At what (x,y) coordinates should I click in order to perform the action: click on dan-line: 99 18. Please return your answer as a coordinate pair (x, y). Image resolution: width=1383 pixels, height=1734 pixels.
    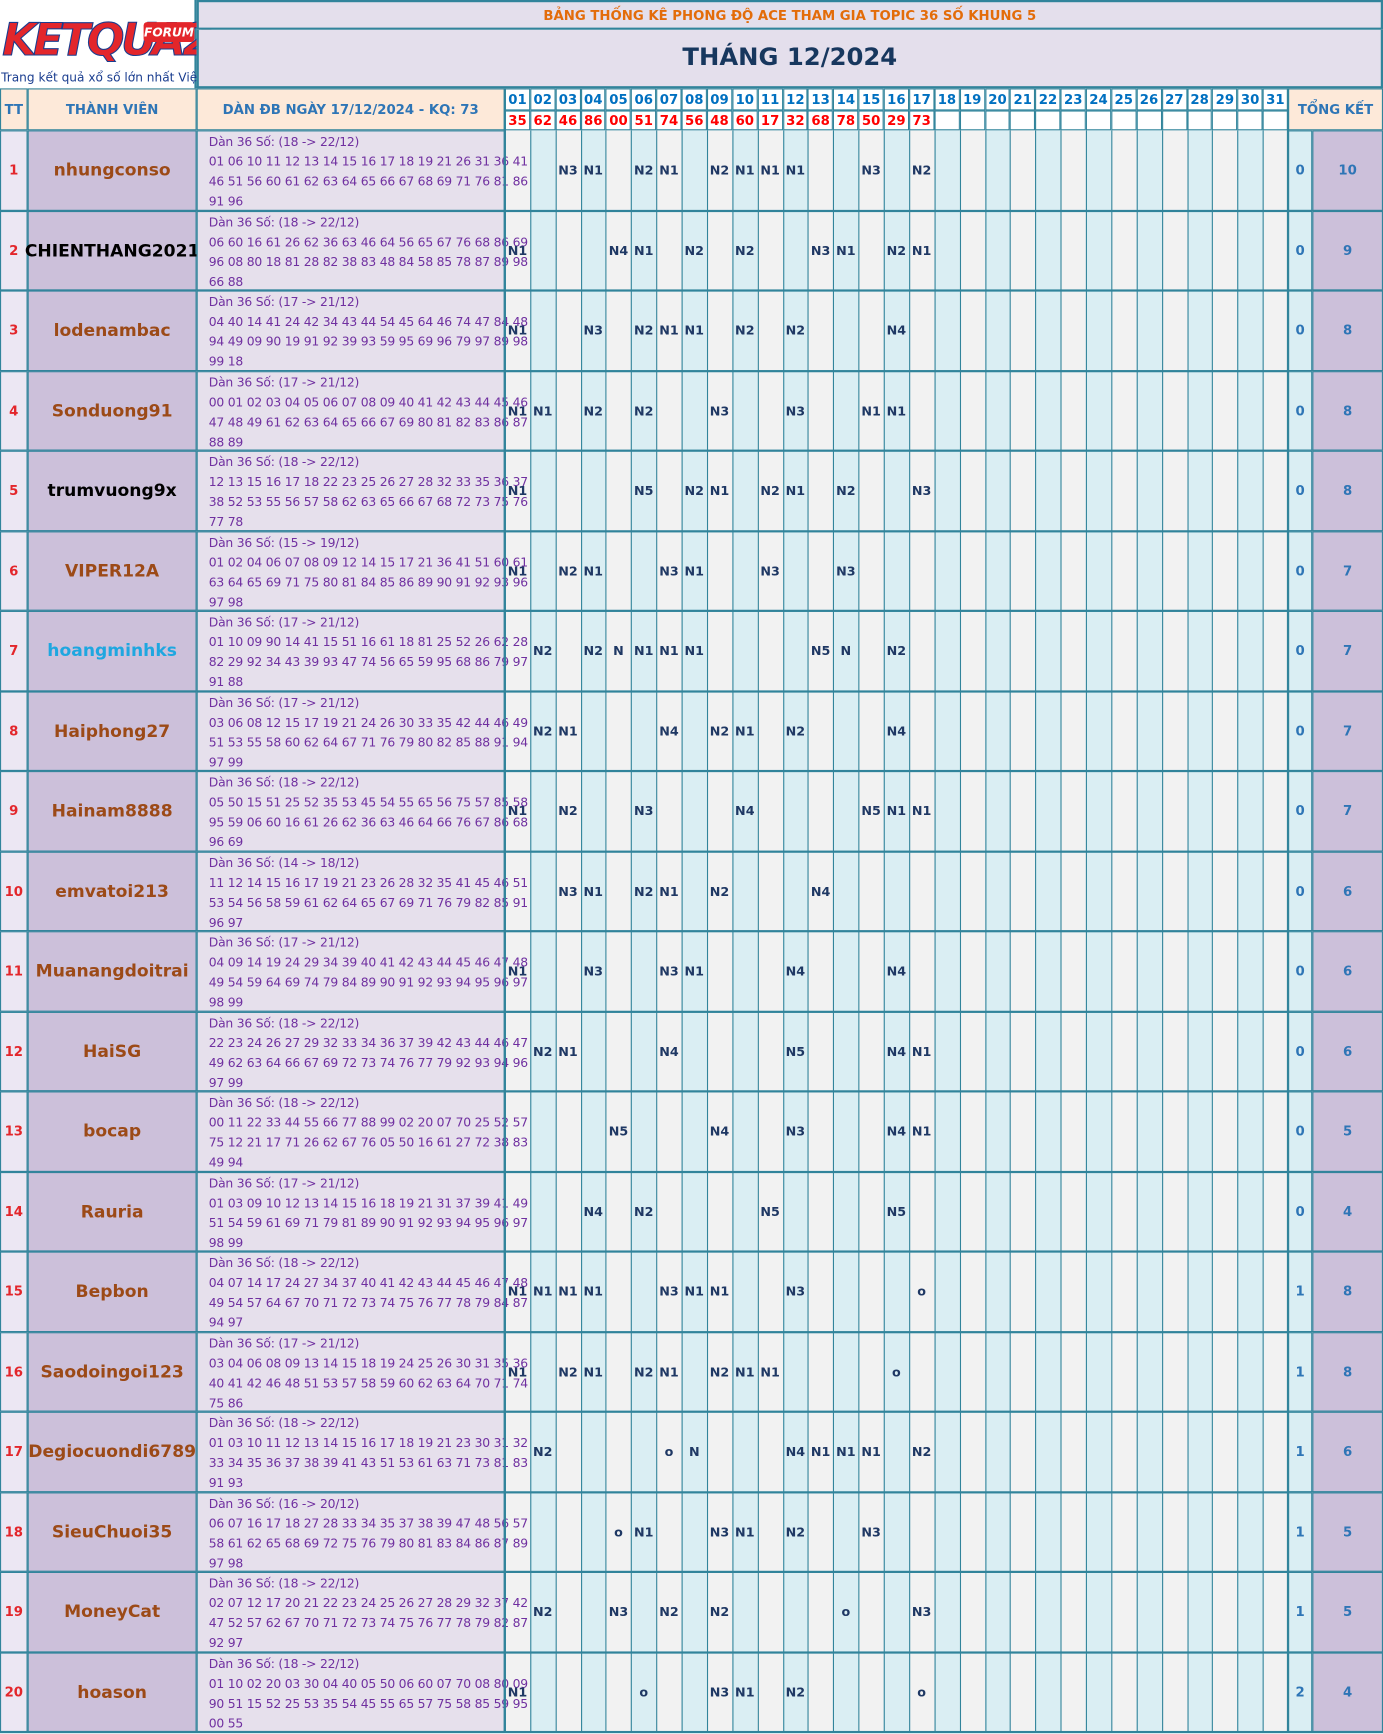
    Looking at the image, I should click on (226, 361).